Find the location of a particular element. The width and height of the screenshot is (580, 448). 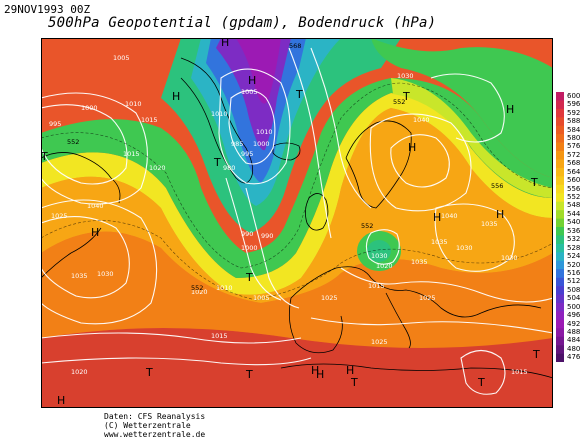

iberia-coast is located at coordinates (315, 325).